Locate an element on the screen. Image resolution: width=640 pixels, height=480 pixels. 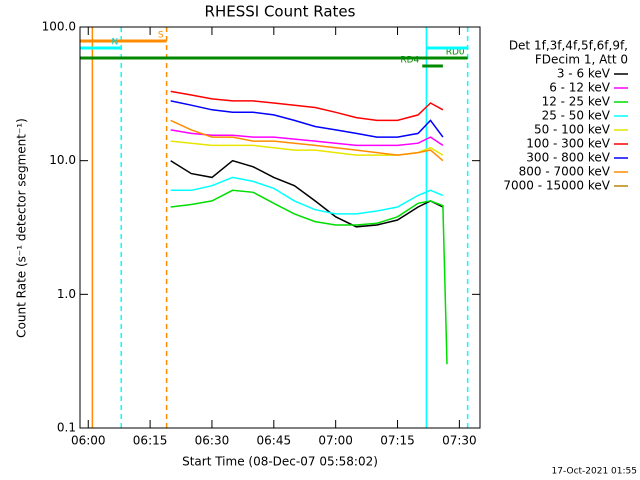
x-tick-label: 06:15 is located at coordinates (150, 441).